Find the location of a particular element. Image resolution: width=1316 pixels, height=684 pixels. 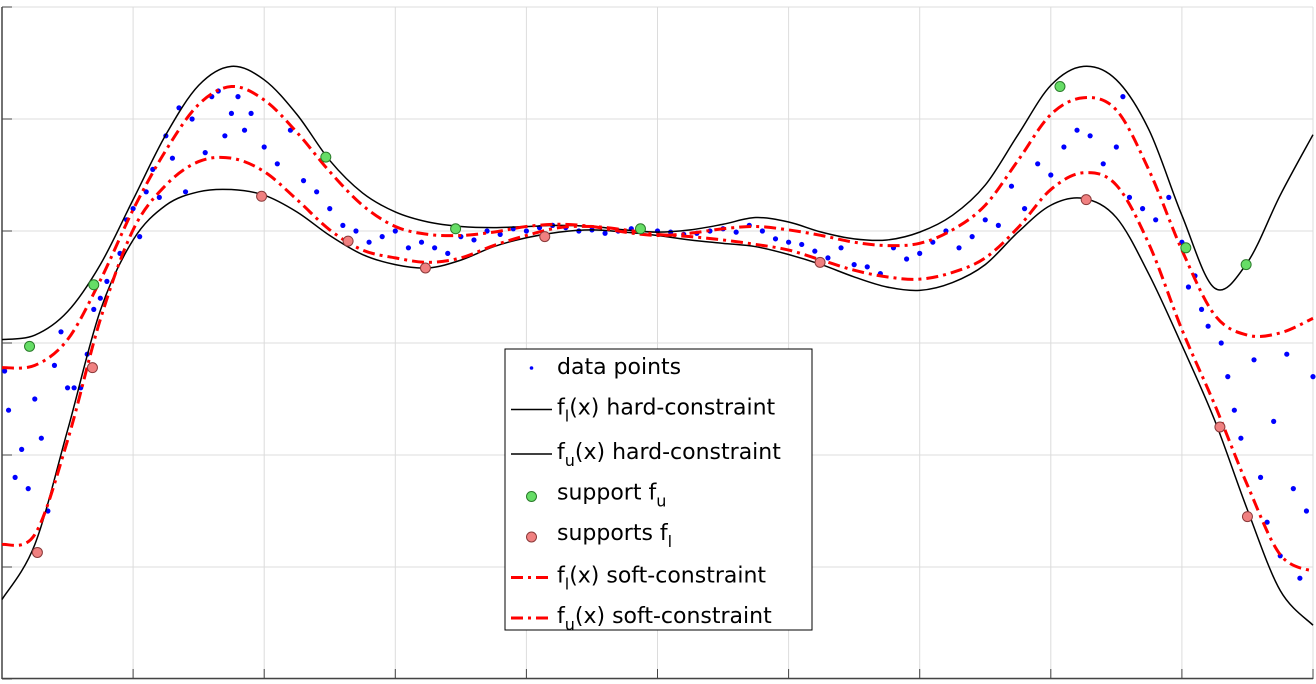

legend-text: support f is located at coordinates (607, 493).